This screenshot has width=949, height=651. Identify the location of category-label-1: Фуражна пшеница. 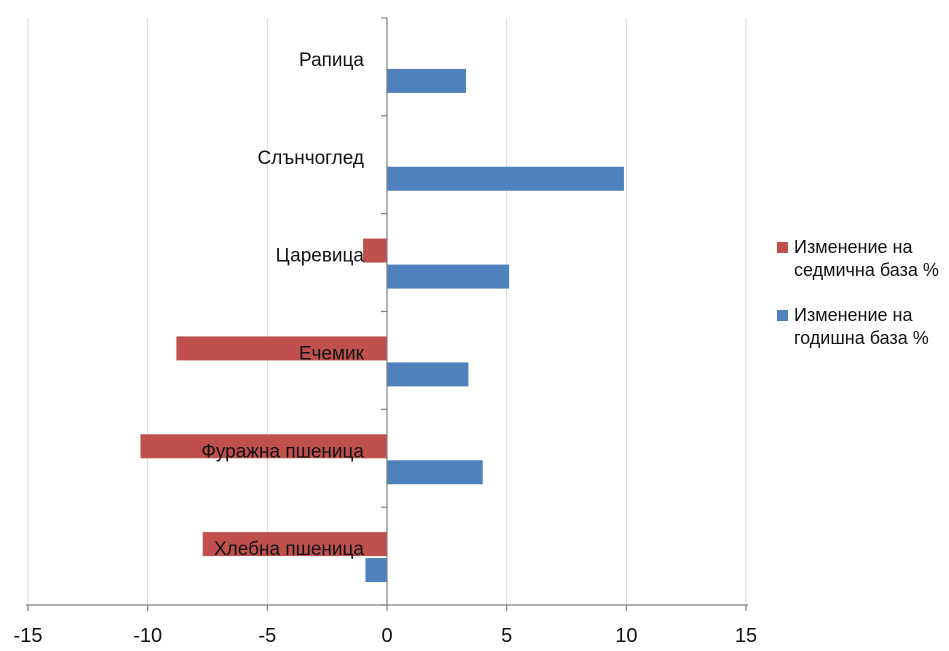
(282, 451).